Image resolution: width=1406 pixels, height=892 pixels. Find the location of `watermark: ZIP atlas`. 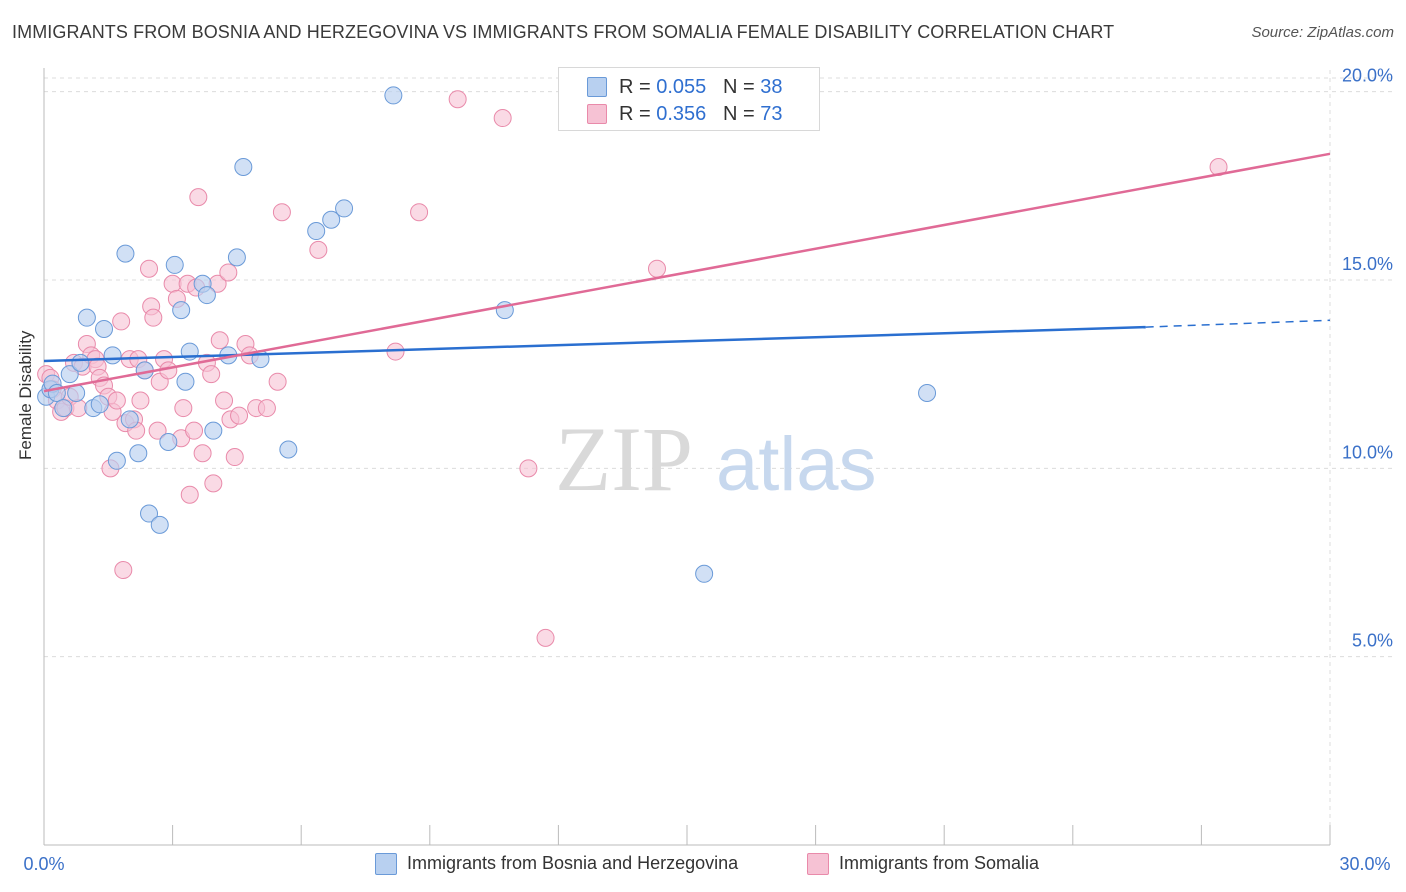

watermark: ZIP atlas is located at coordinates (716, 459).